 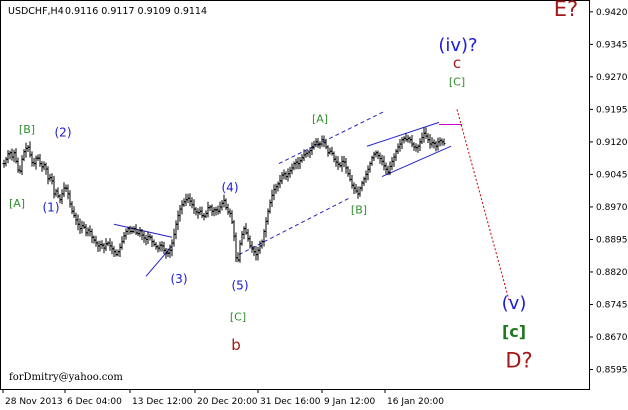 What do you see at coordinates (66, 377) in the screenshot?
I see `credit-text: forDmitry@yahoo.com` at bounding box center [66, 377].